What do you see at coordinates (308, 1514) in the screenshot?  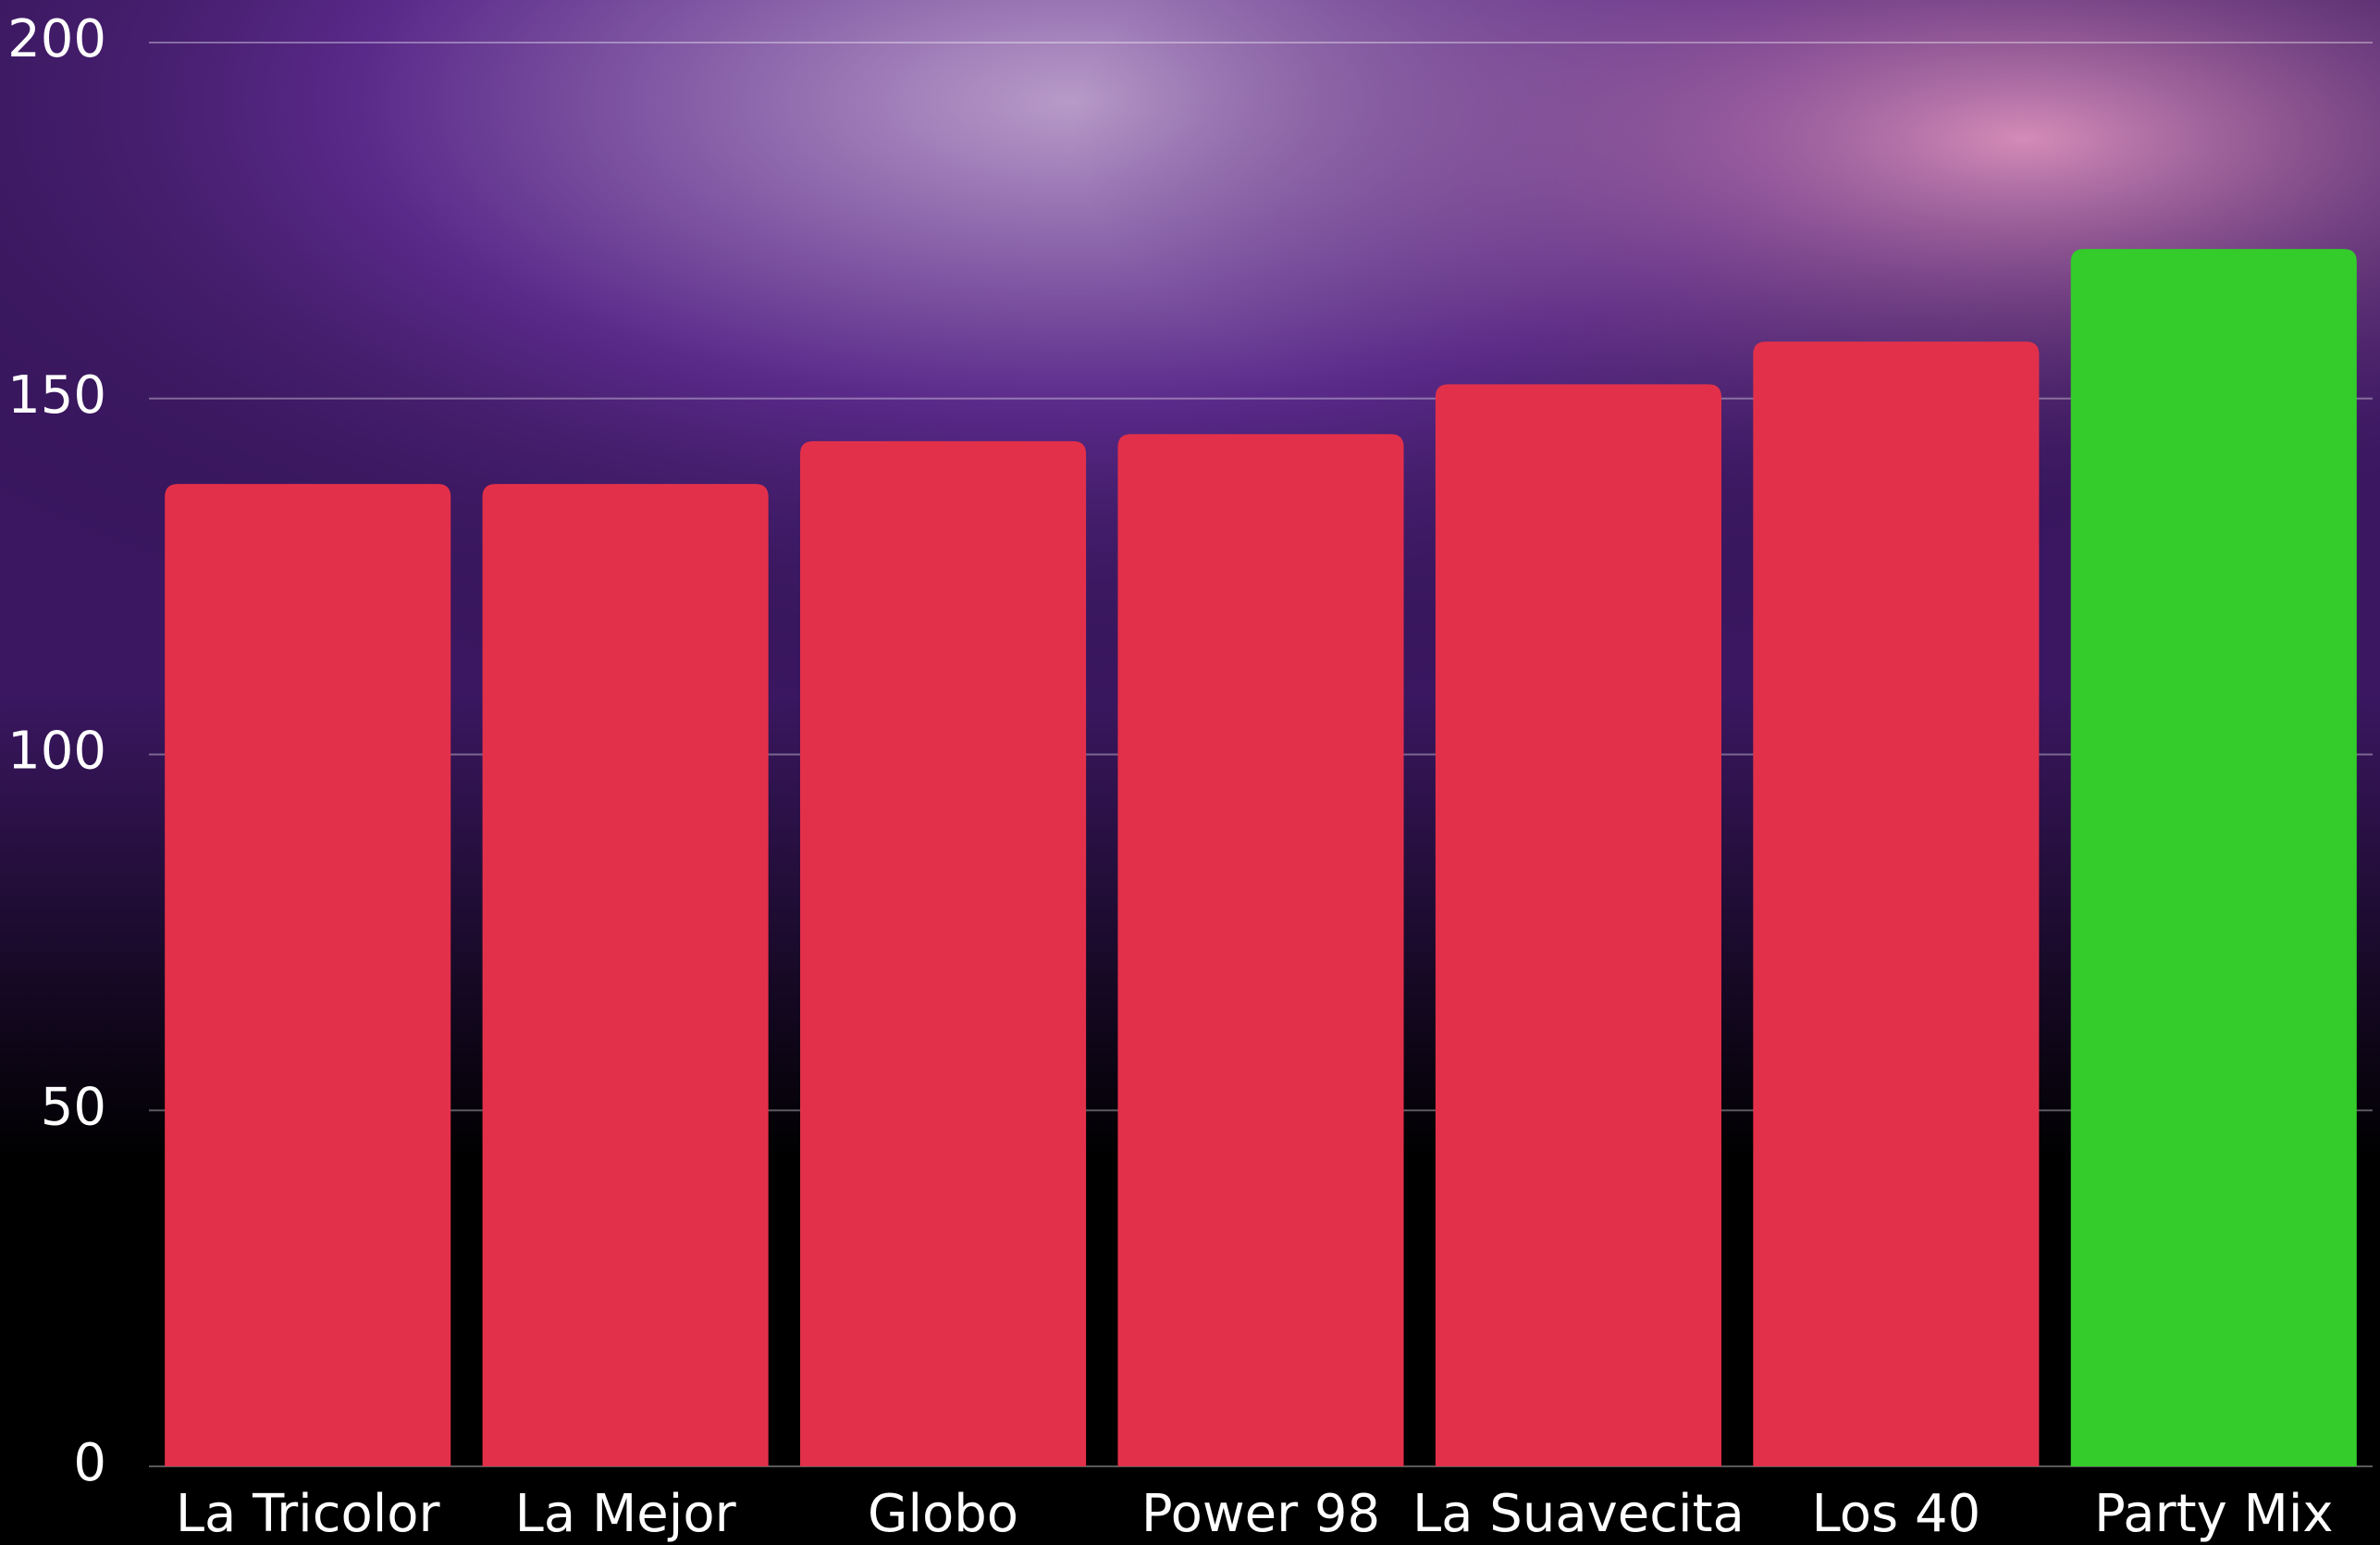 I see `x-tick-label: La Tricolor` at bounding box center [308, 1514].